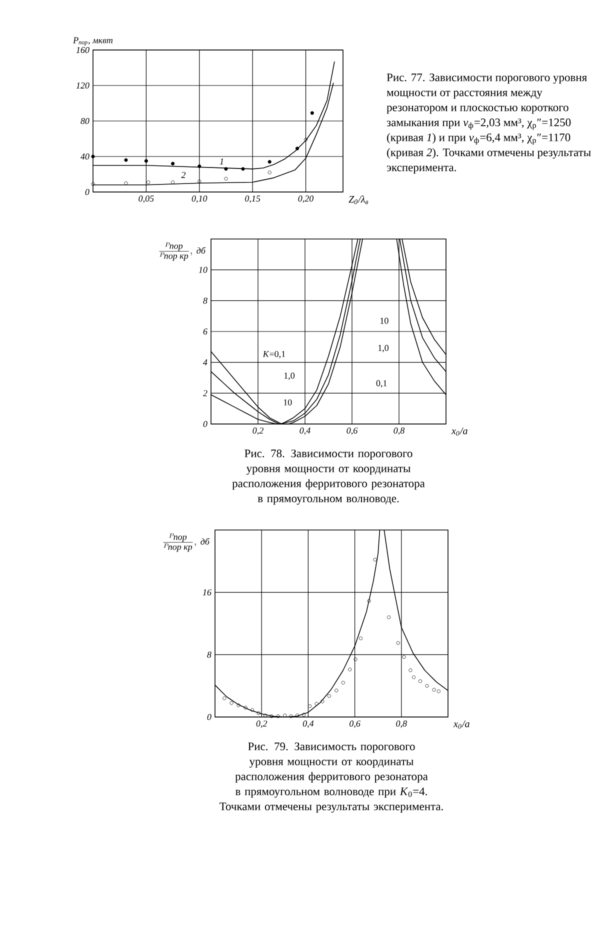 This screenshot has height=950, width=597. Describe the element at coordinates (205, 393) in the screenshot. I see `y-tick-label: 2` at that location.